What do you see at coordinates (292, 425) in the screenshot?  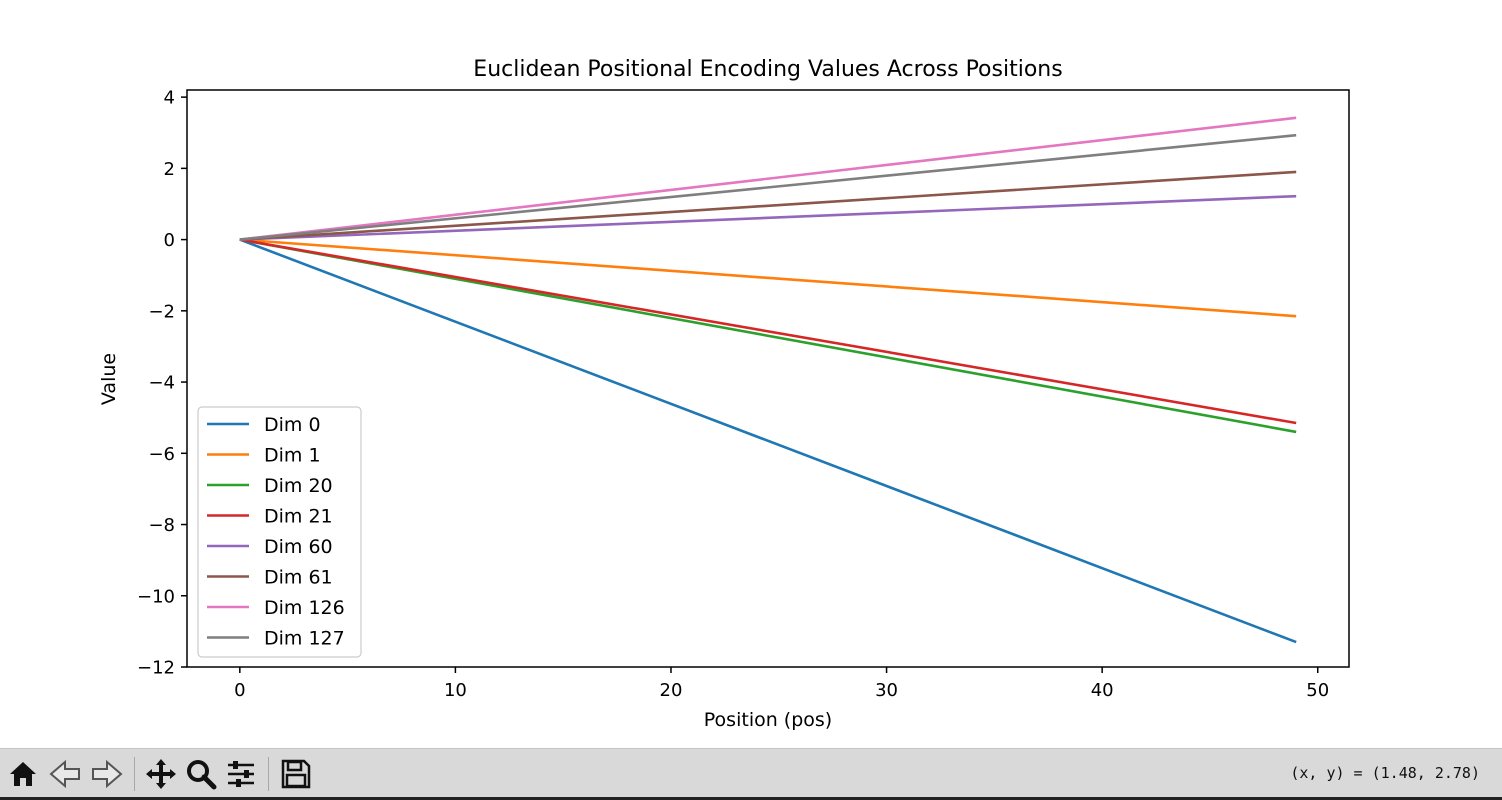 I see `legend-label-0: Dim 0` at bounding box center [292, 425].